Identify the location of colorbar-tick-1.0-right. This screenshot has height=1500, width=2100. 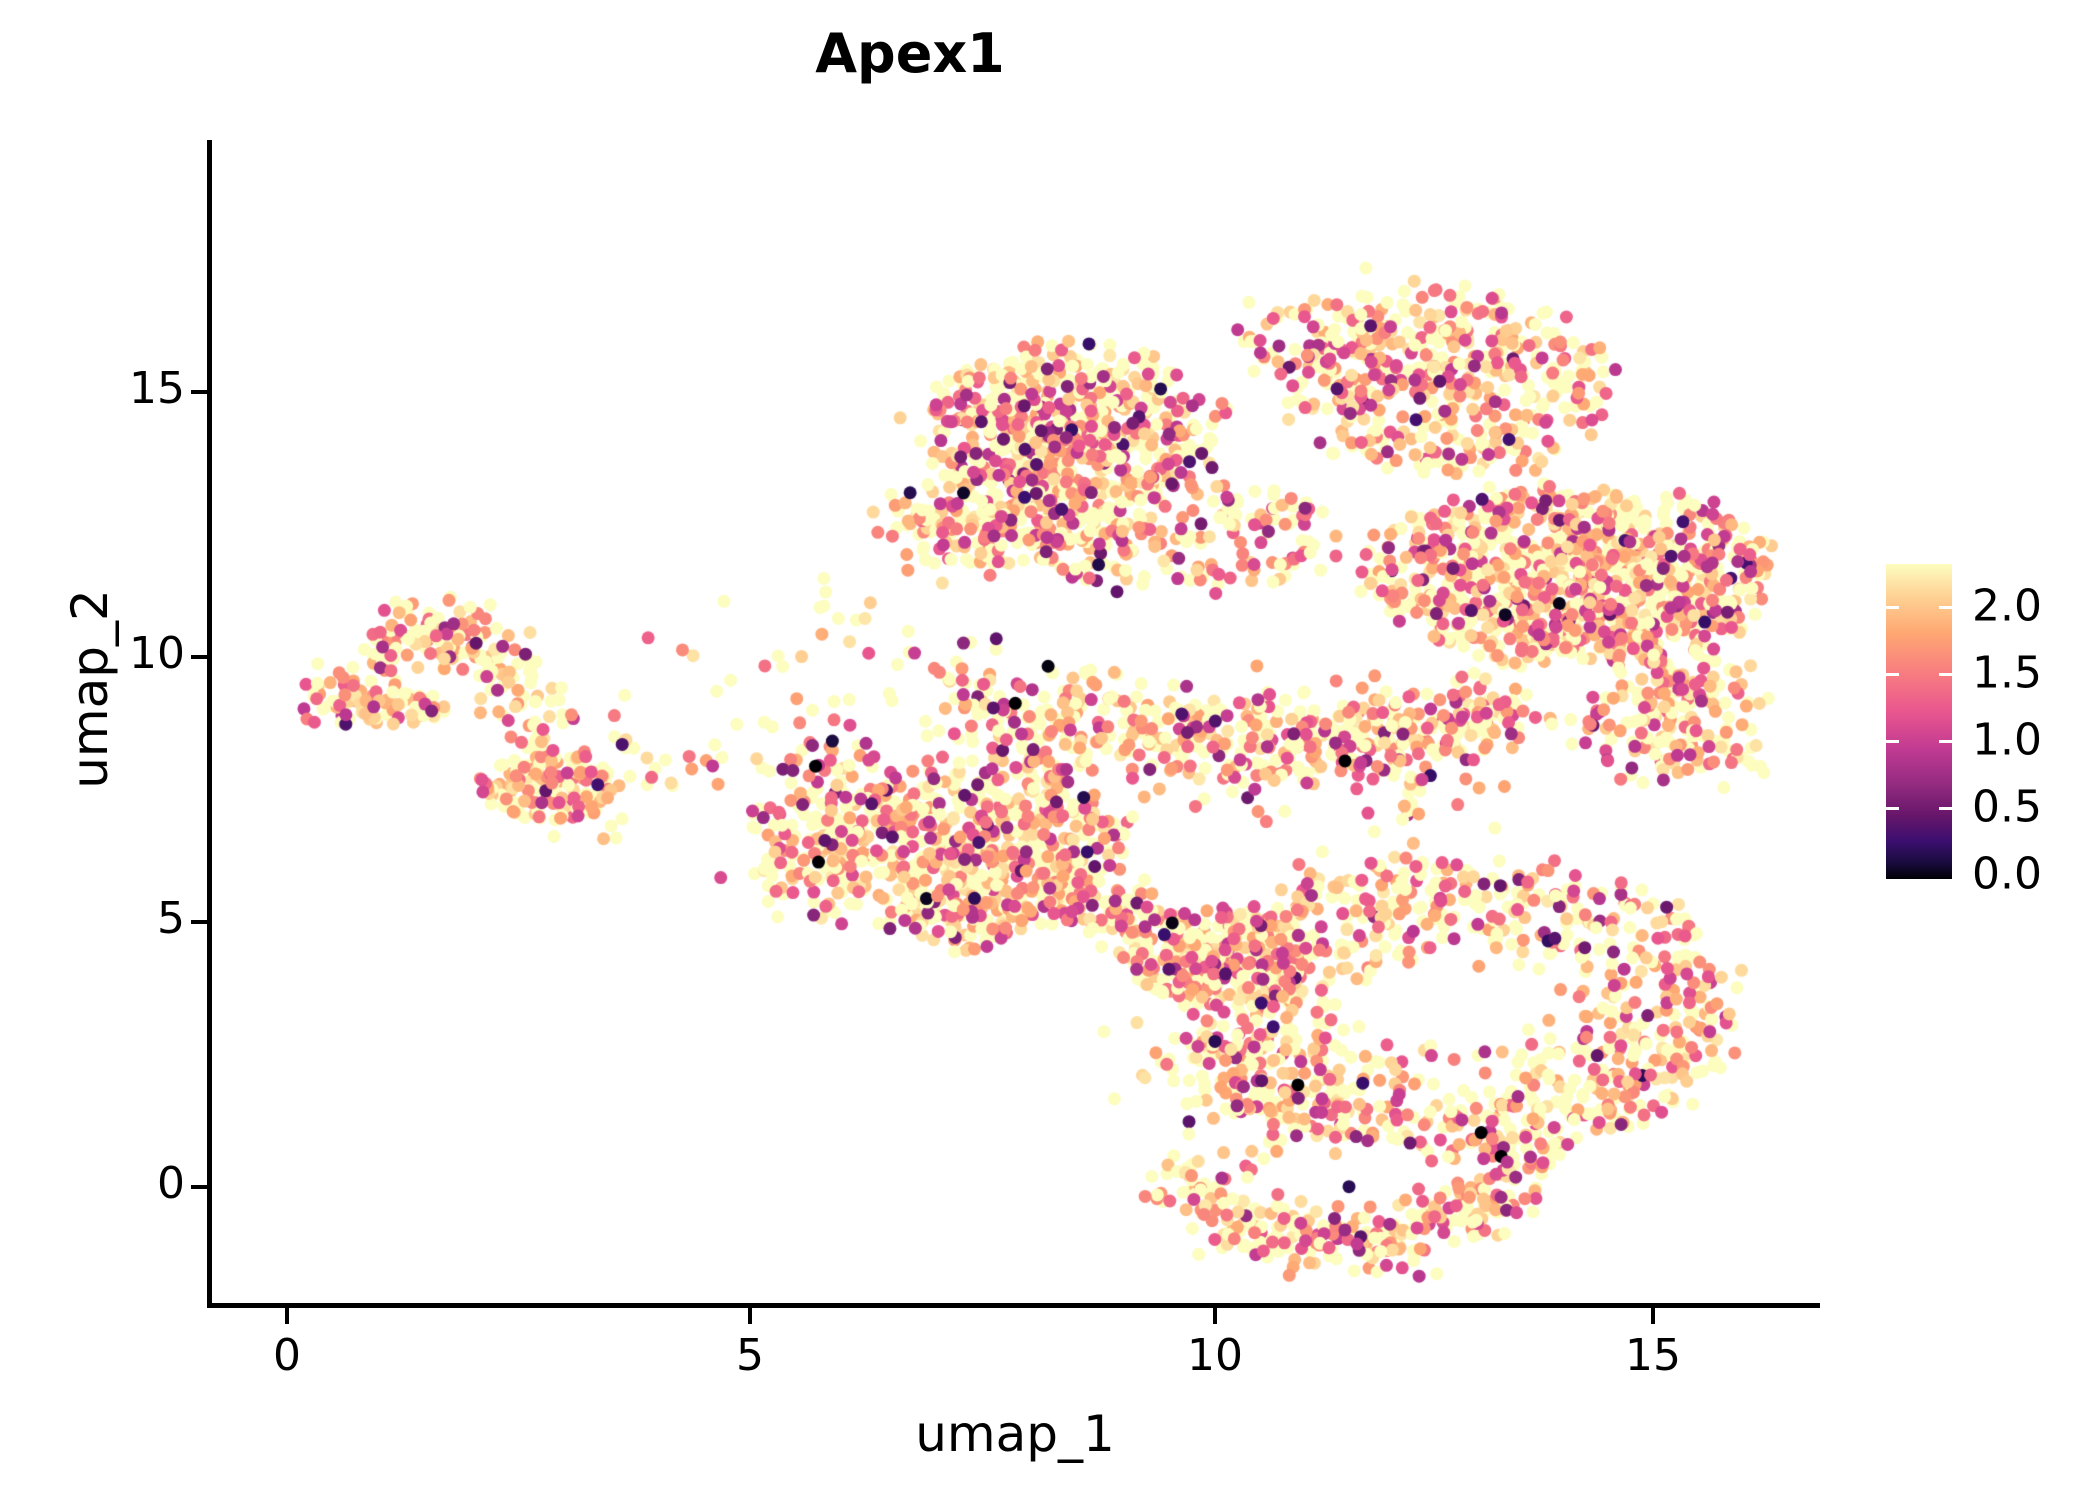
(1945, 741).